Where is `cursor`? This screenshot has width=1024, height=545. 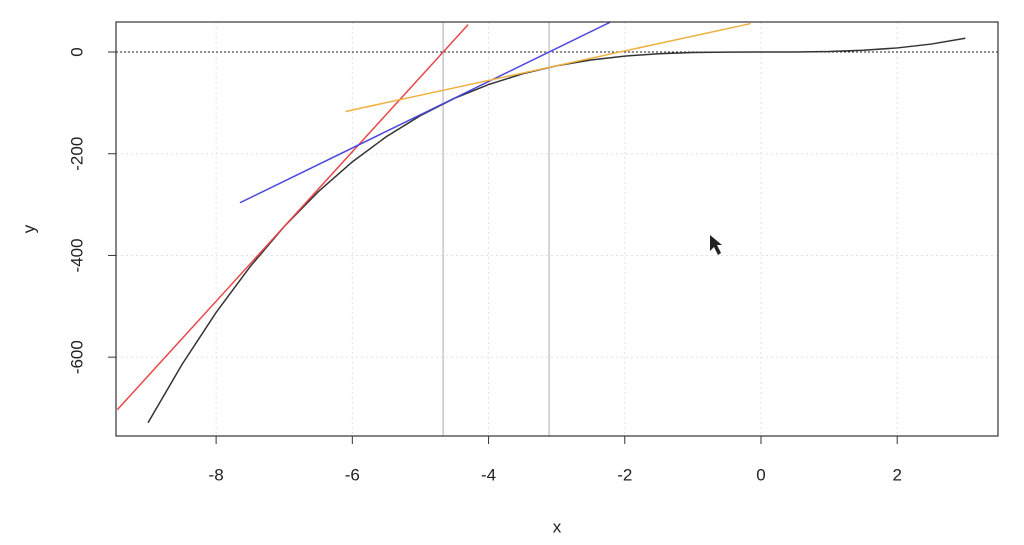 cursor is located at coordinates (716, 245).